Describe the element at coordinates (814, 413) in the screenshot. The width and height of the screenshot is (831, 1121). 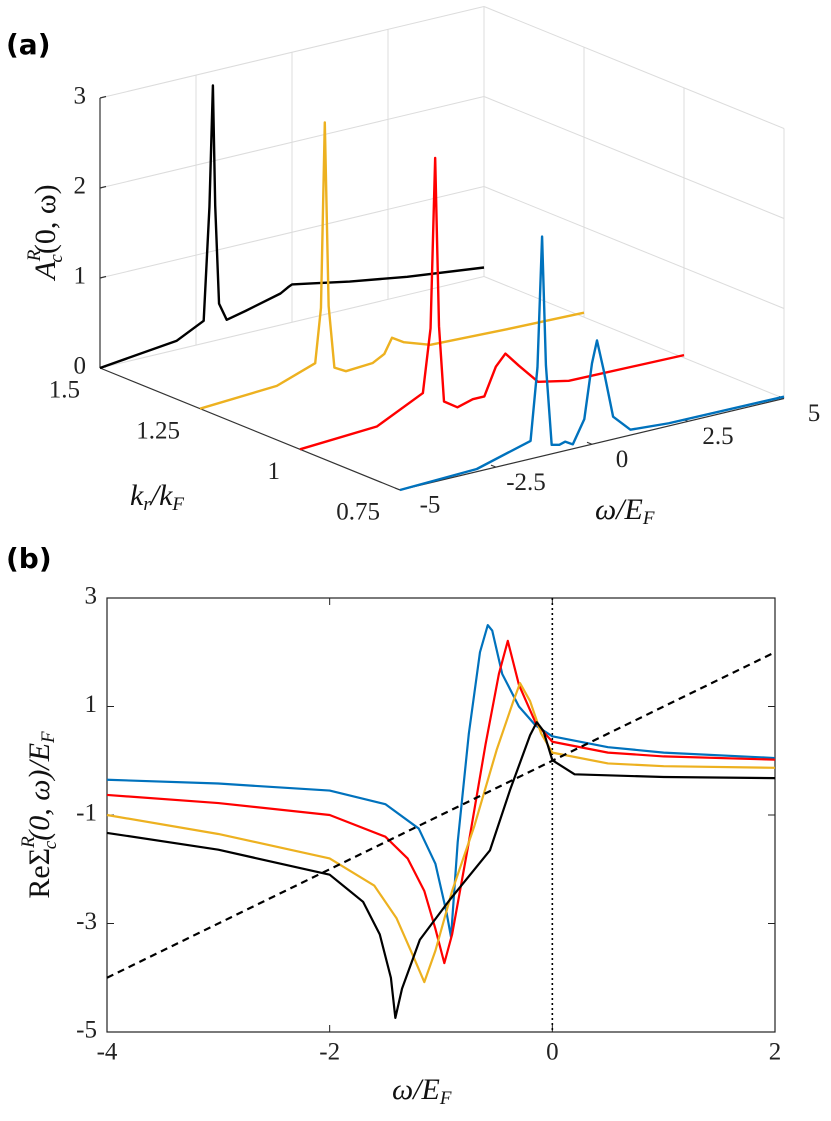
I see `x-tick-label: 5` at that location.